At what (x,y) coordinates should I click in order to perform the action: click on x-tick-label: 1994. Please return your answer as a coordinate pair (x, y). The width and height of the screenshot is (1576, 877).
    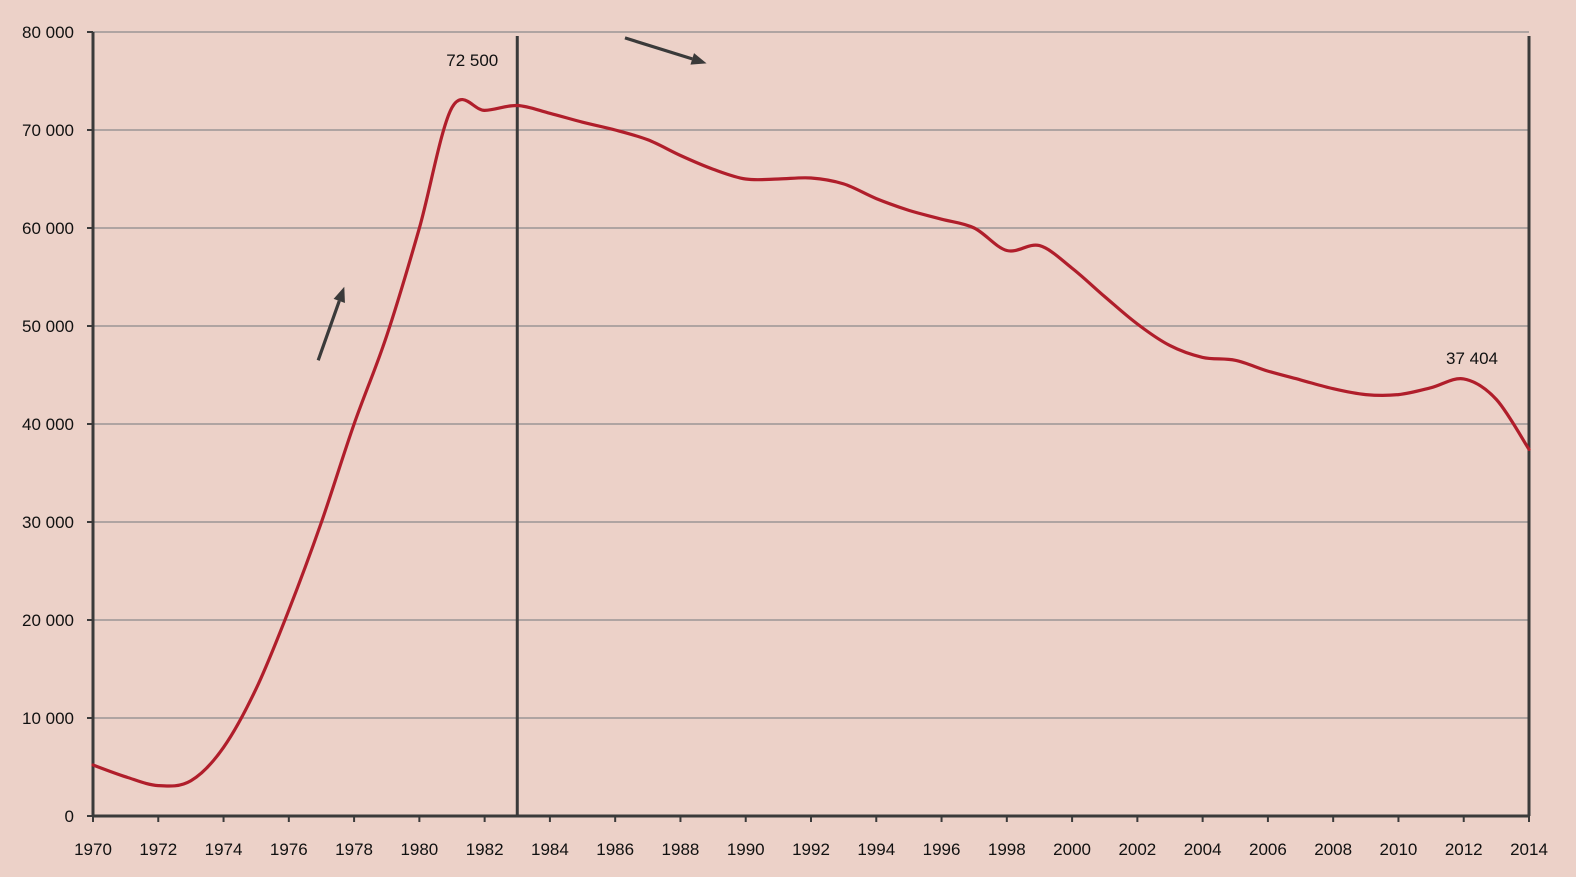
    Looking at the image, I should click on (876, 849).